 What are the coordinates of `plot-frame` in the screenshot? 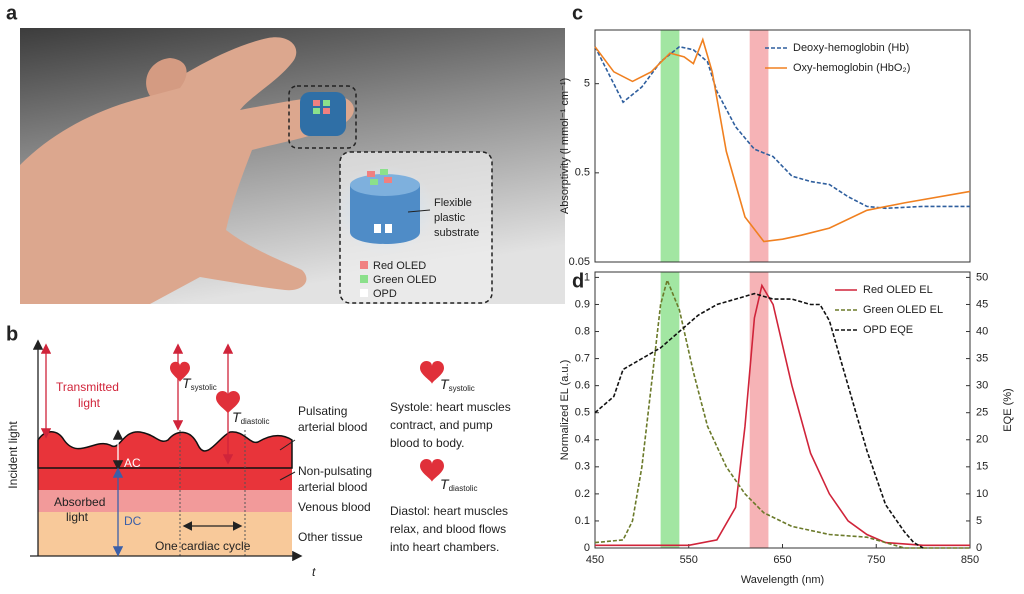 It's located at (782, 146).